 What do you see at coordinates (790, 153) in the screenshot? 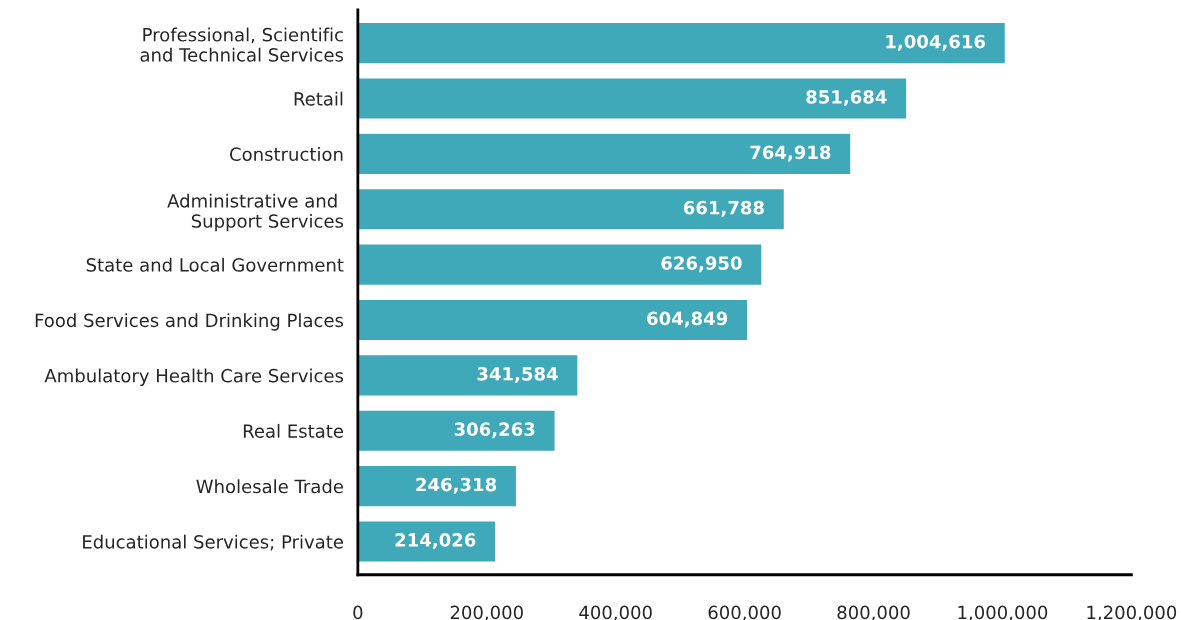
I see `data-label: 764,918` at bounding box center [790, 153].